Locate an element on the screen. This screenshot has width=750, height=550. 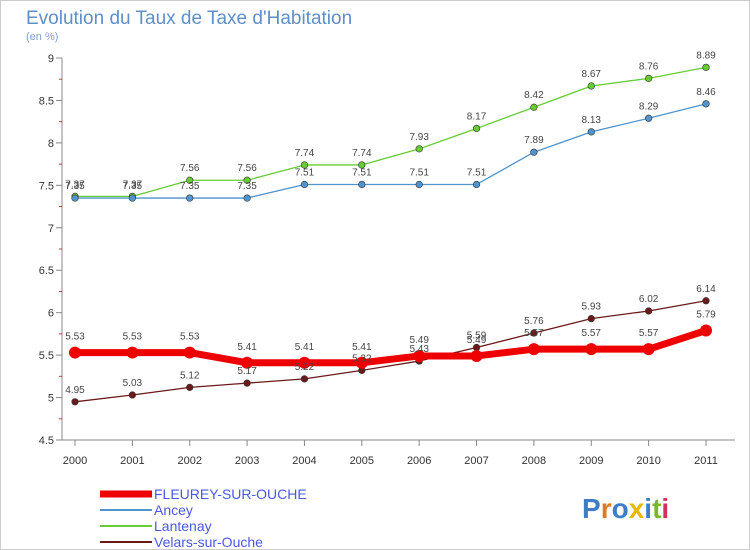
data-label: 5.59 is located at coordinates (477, 335).